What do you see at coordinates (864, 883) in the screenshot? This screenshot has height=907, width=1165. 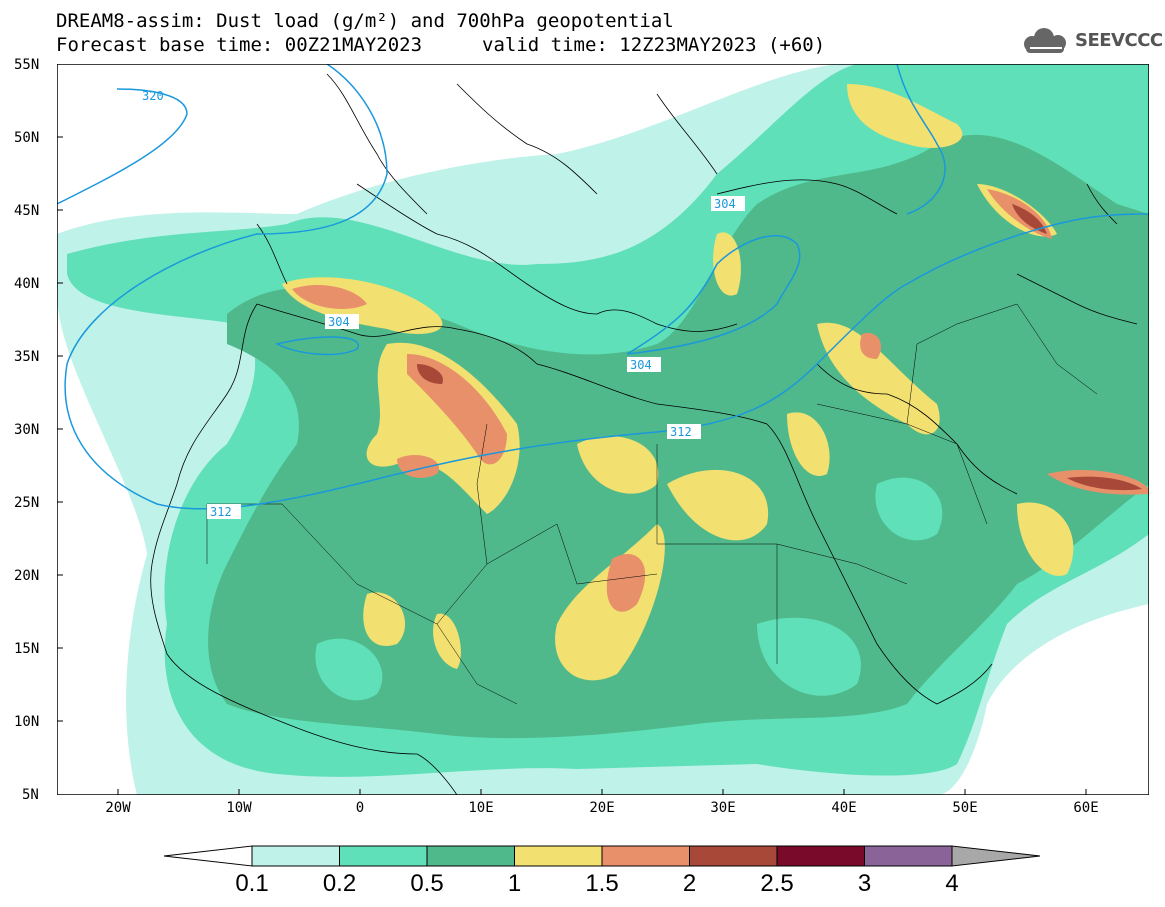 I see `colorbar-tick-label: 3` at bounding box center [864, 883].